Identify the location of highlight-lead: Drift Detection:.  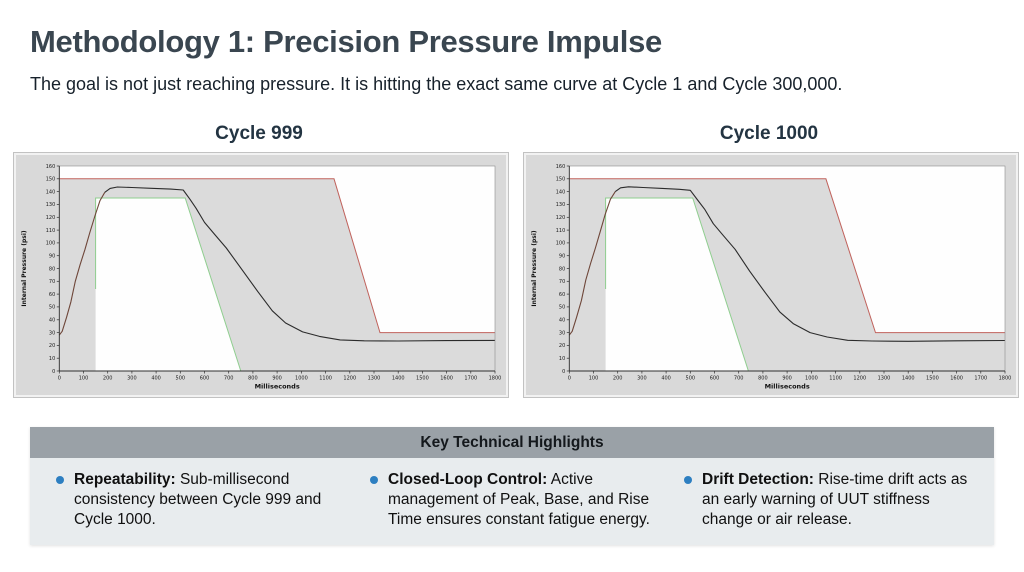
(758, 479).